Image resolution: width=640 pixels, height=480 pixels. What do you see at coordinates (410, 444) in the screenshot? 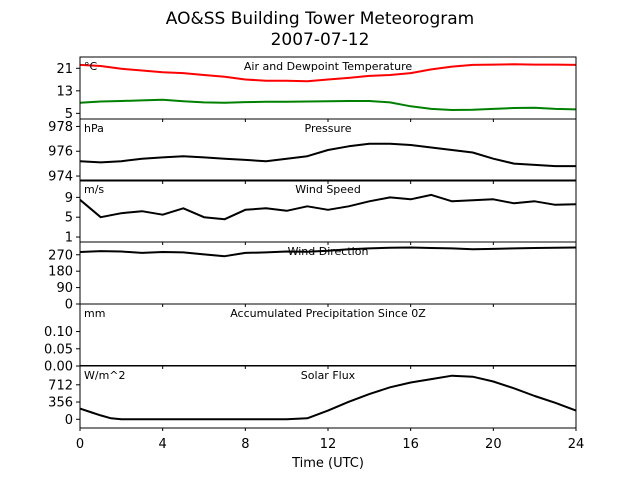
I see `x-tick-label: 16` at bounding box center [410, 444].